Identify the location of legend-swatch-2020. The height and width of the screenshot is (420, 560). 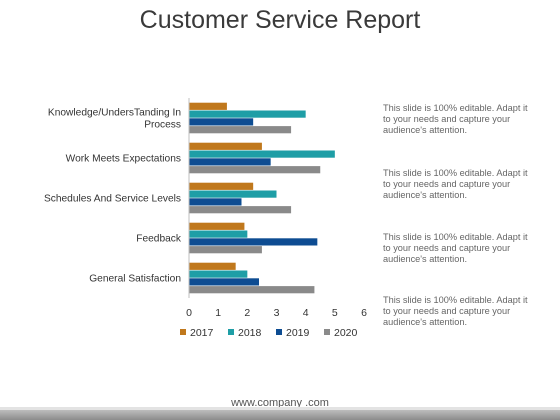
(327, 332).